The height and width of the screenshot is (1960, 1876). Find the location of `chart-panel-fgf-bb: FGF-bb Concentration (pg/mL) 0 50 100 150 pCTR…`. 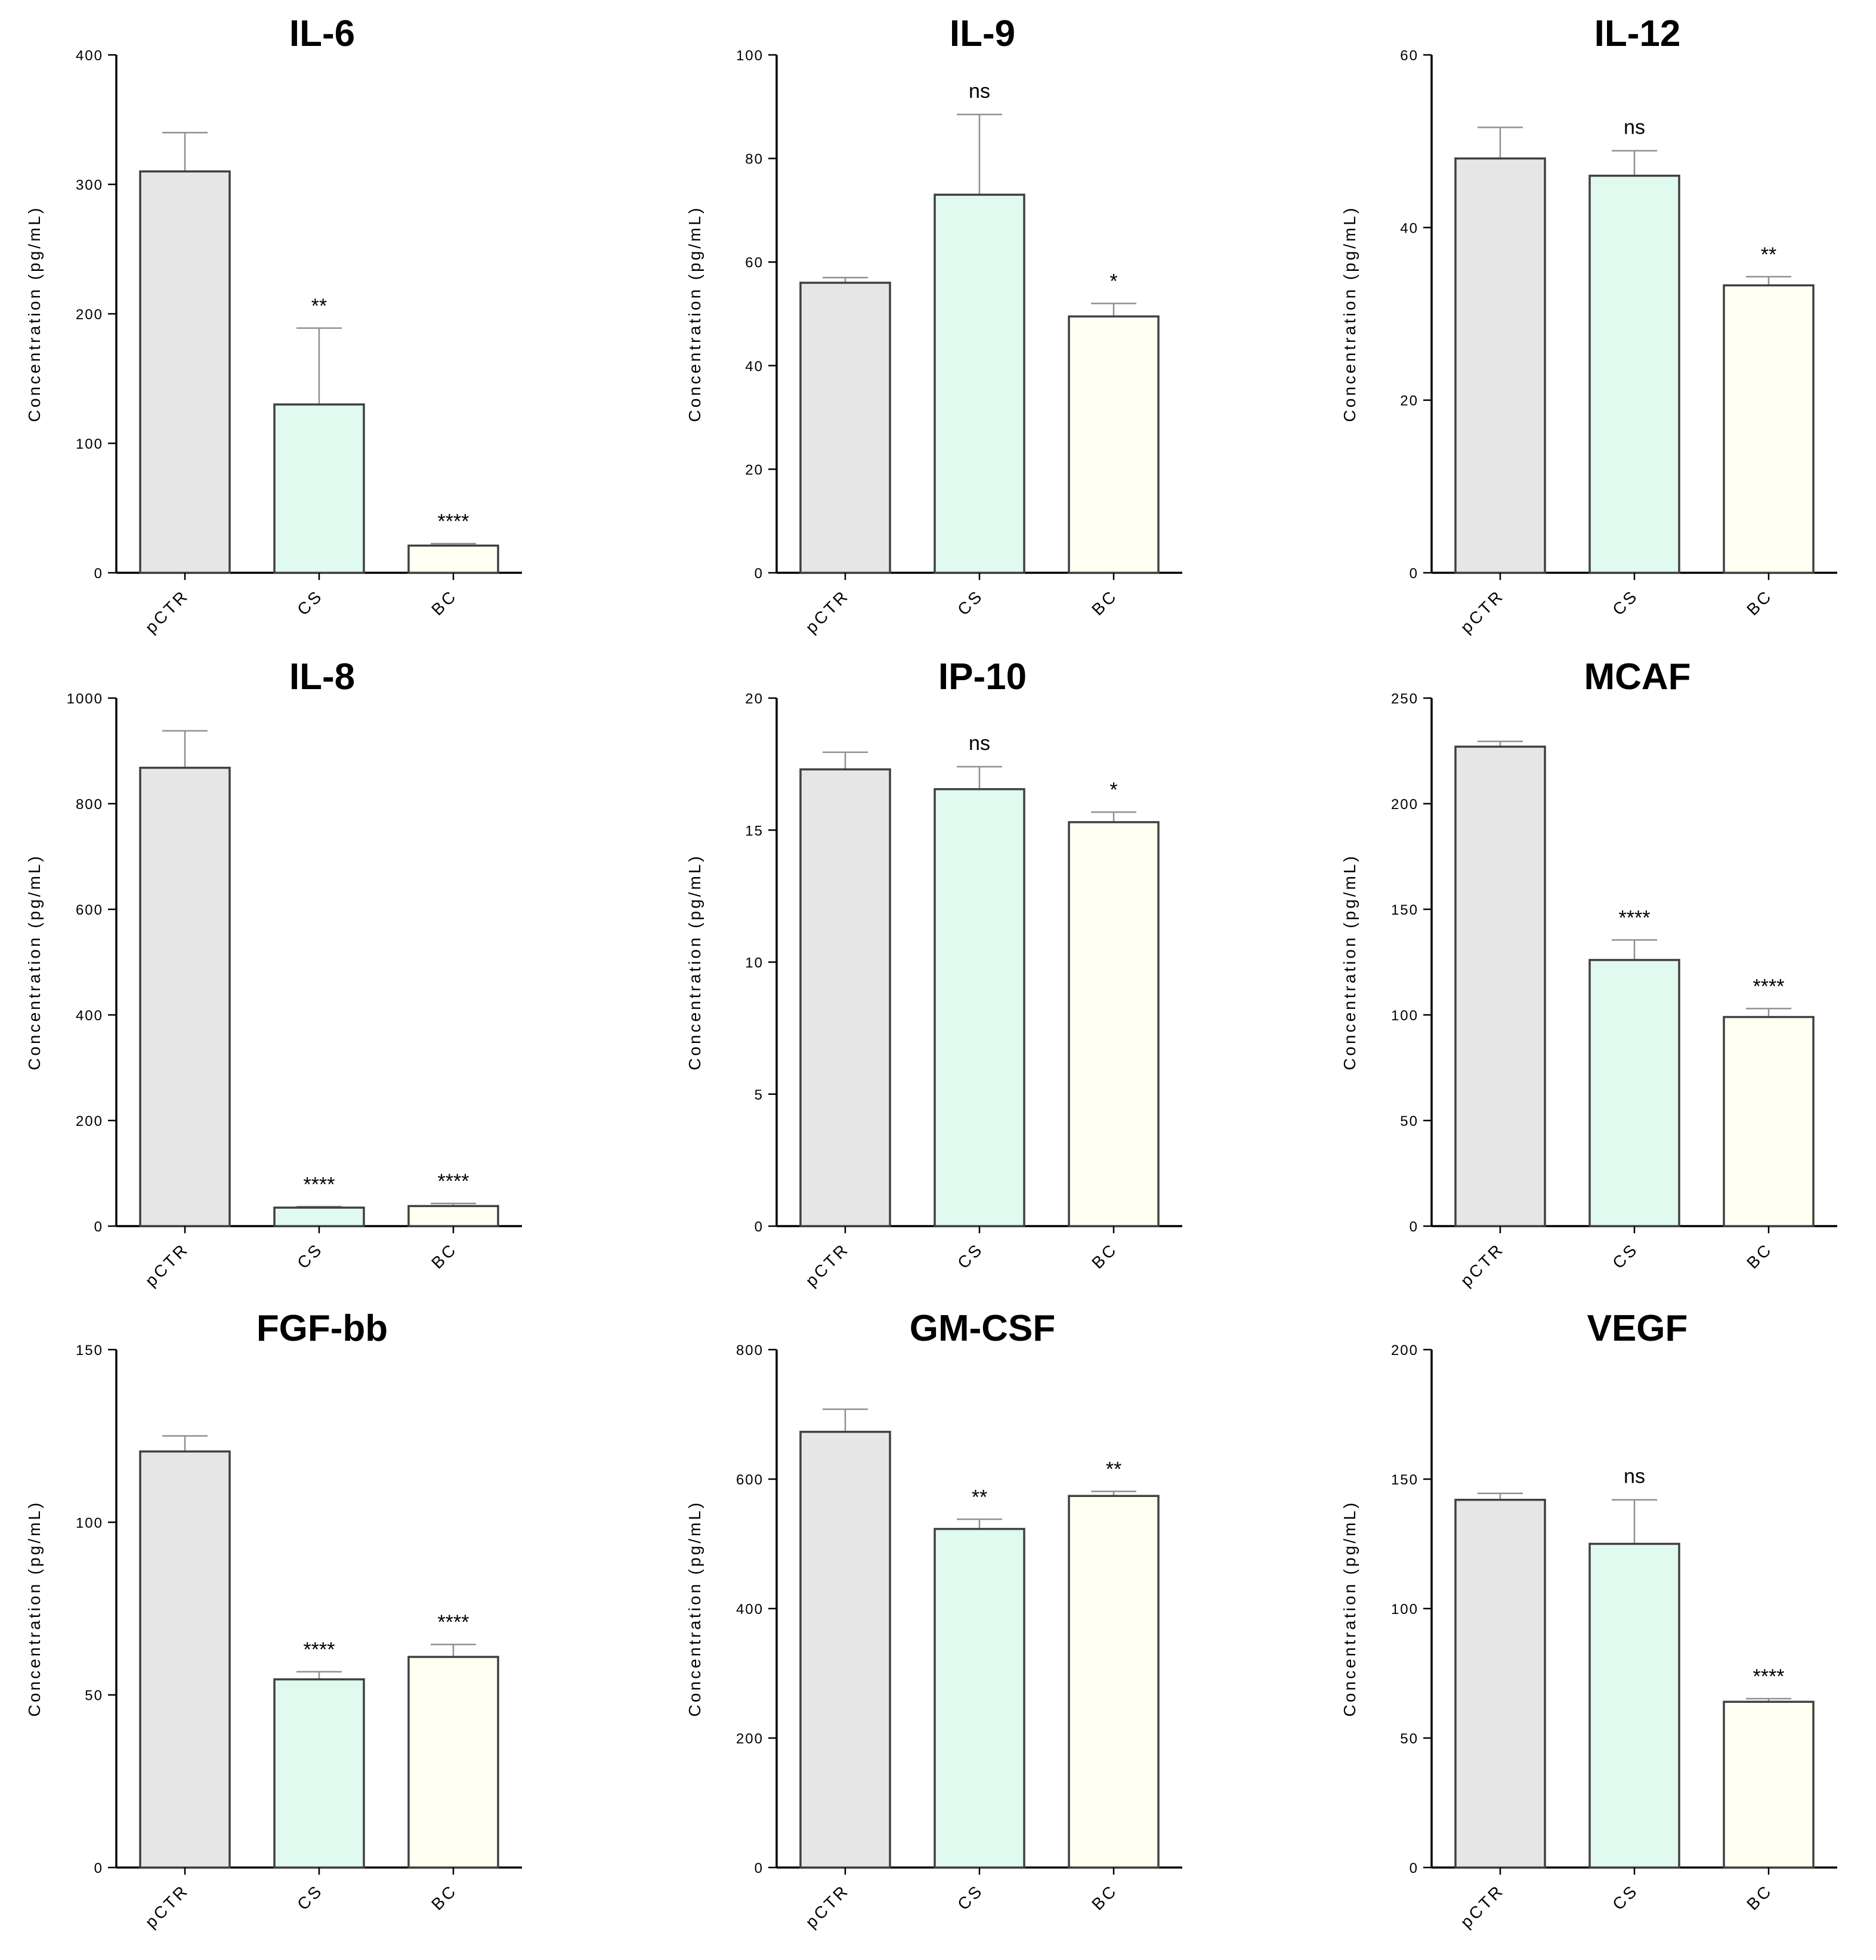

chart-panel-fgf-bb: FGF-bb Concentration (pg/mL) 0 50 100 150 pCTR… is located at coordinates (273, 1619).